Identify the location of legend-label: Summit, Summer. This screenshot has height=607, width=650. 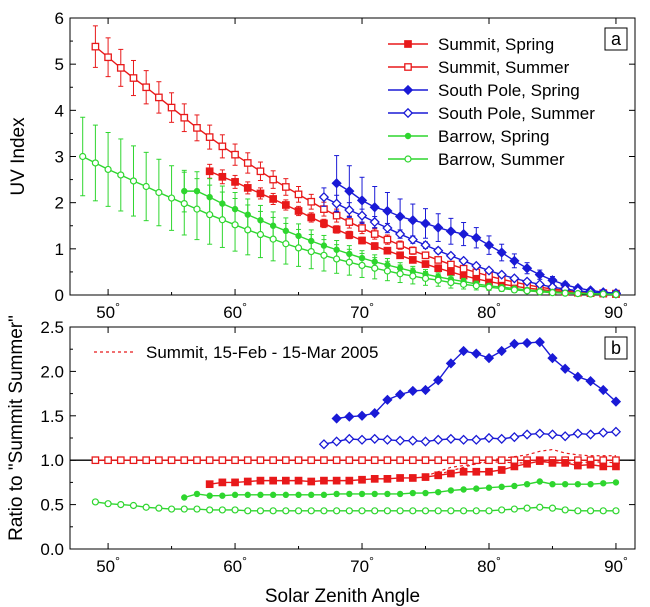
(504, 67).